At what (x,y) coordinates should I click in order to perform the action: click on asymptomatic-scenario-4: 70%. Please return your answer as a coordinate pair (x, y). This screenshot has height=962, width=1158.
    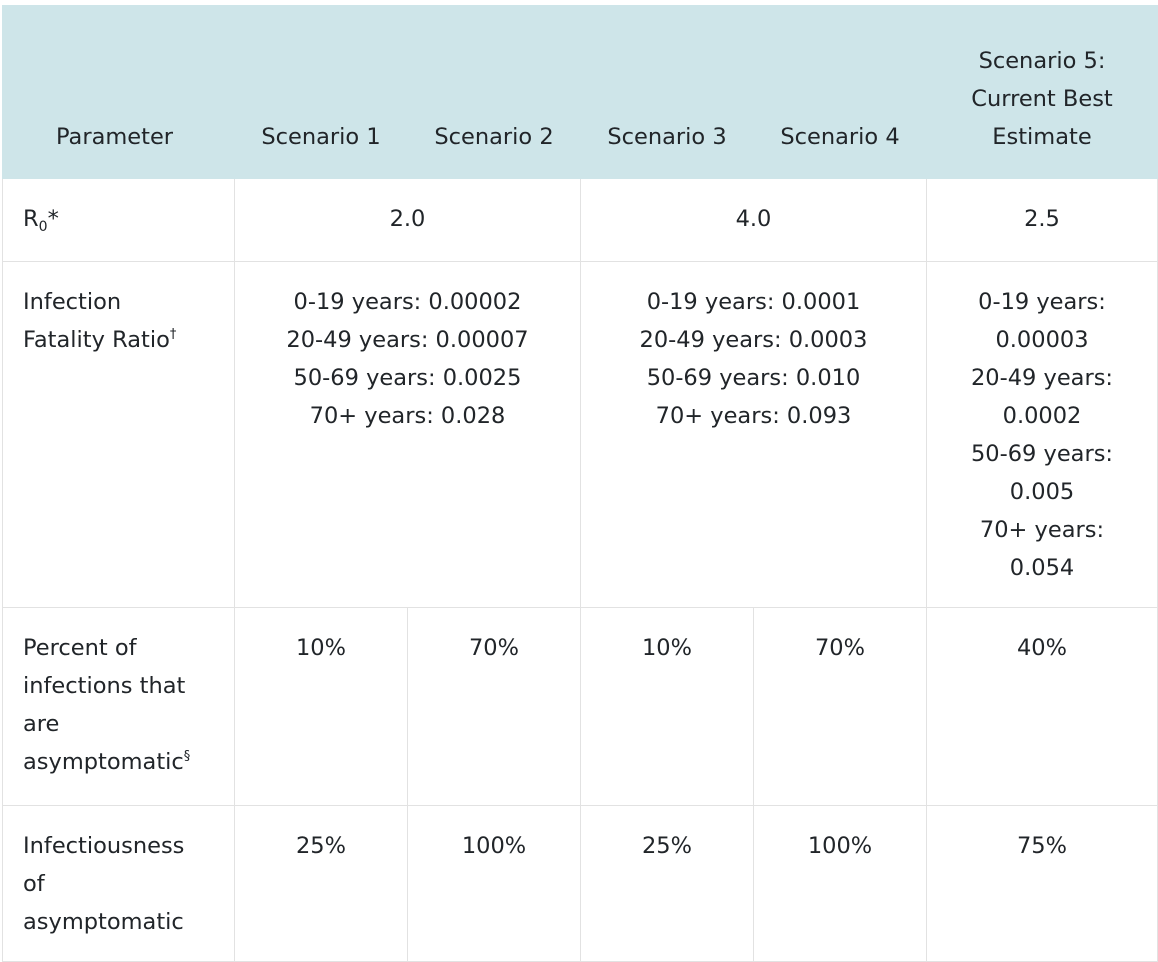
    Looking at the image, I should click on (840, 706).